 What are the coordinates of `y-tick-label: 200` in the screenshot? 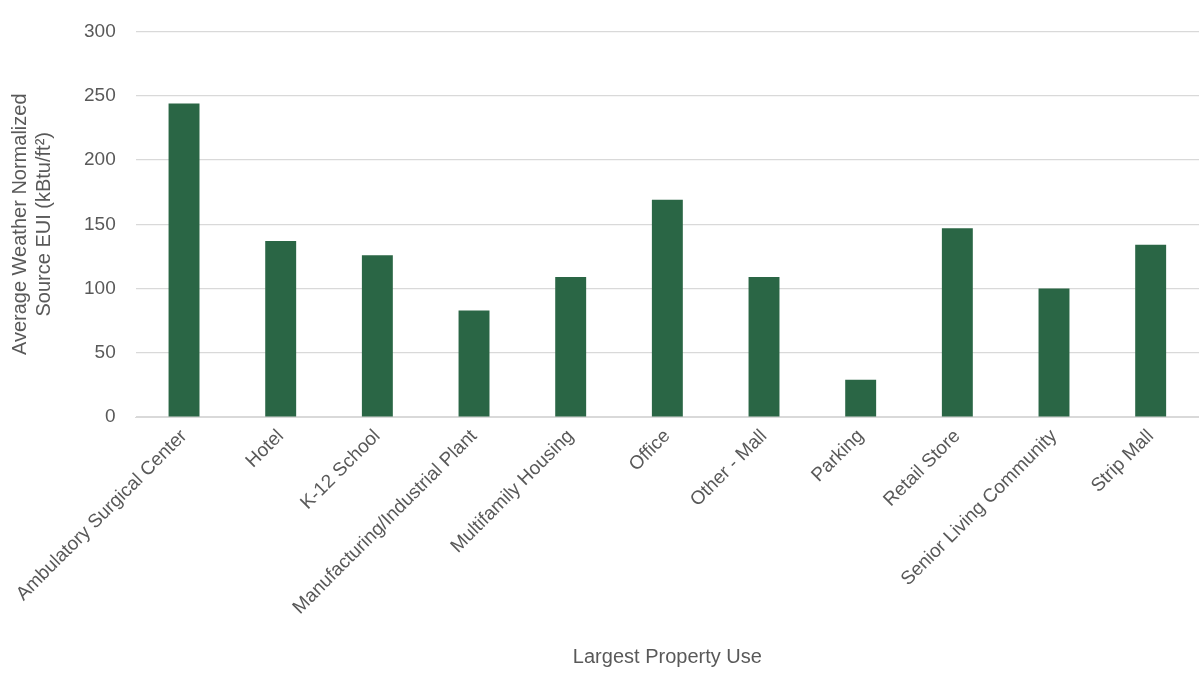 It's located at (100, 159).